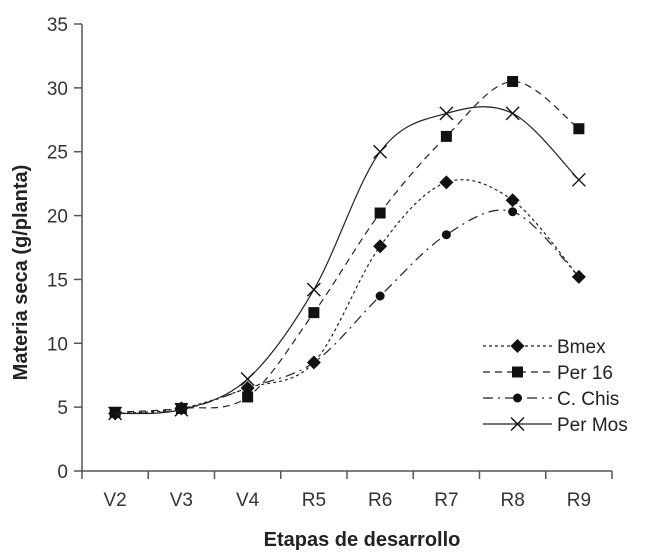 The width and height of the screenshot is (657, 555). What do you see at coordinates (314, 500) in the screenshot?
I see `x-tick-label: R5` at bounding box center [314, 500].